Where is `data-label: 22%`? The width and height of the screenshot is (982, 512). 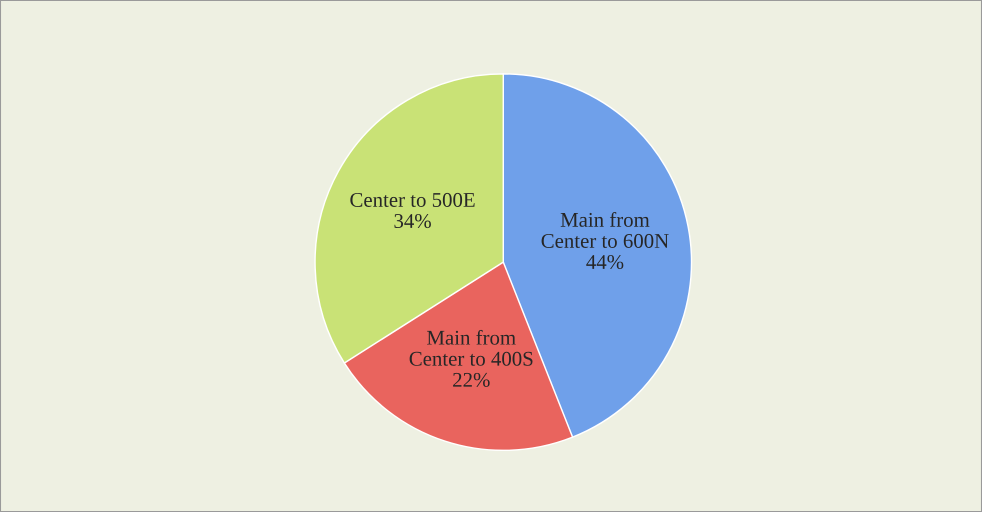
data-label: 22% is located at coordinates (471, 379).